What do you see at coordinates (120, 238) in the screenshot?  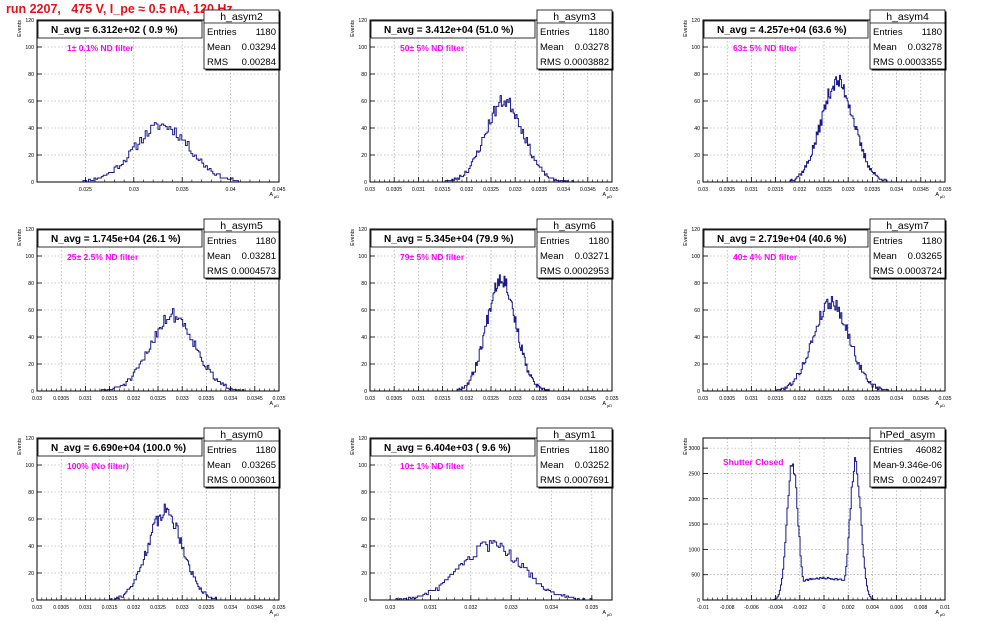 I see `navg-box: N_avg = 1.745e+04 (26.1 %)` at bounding box center [120, 238].